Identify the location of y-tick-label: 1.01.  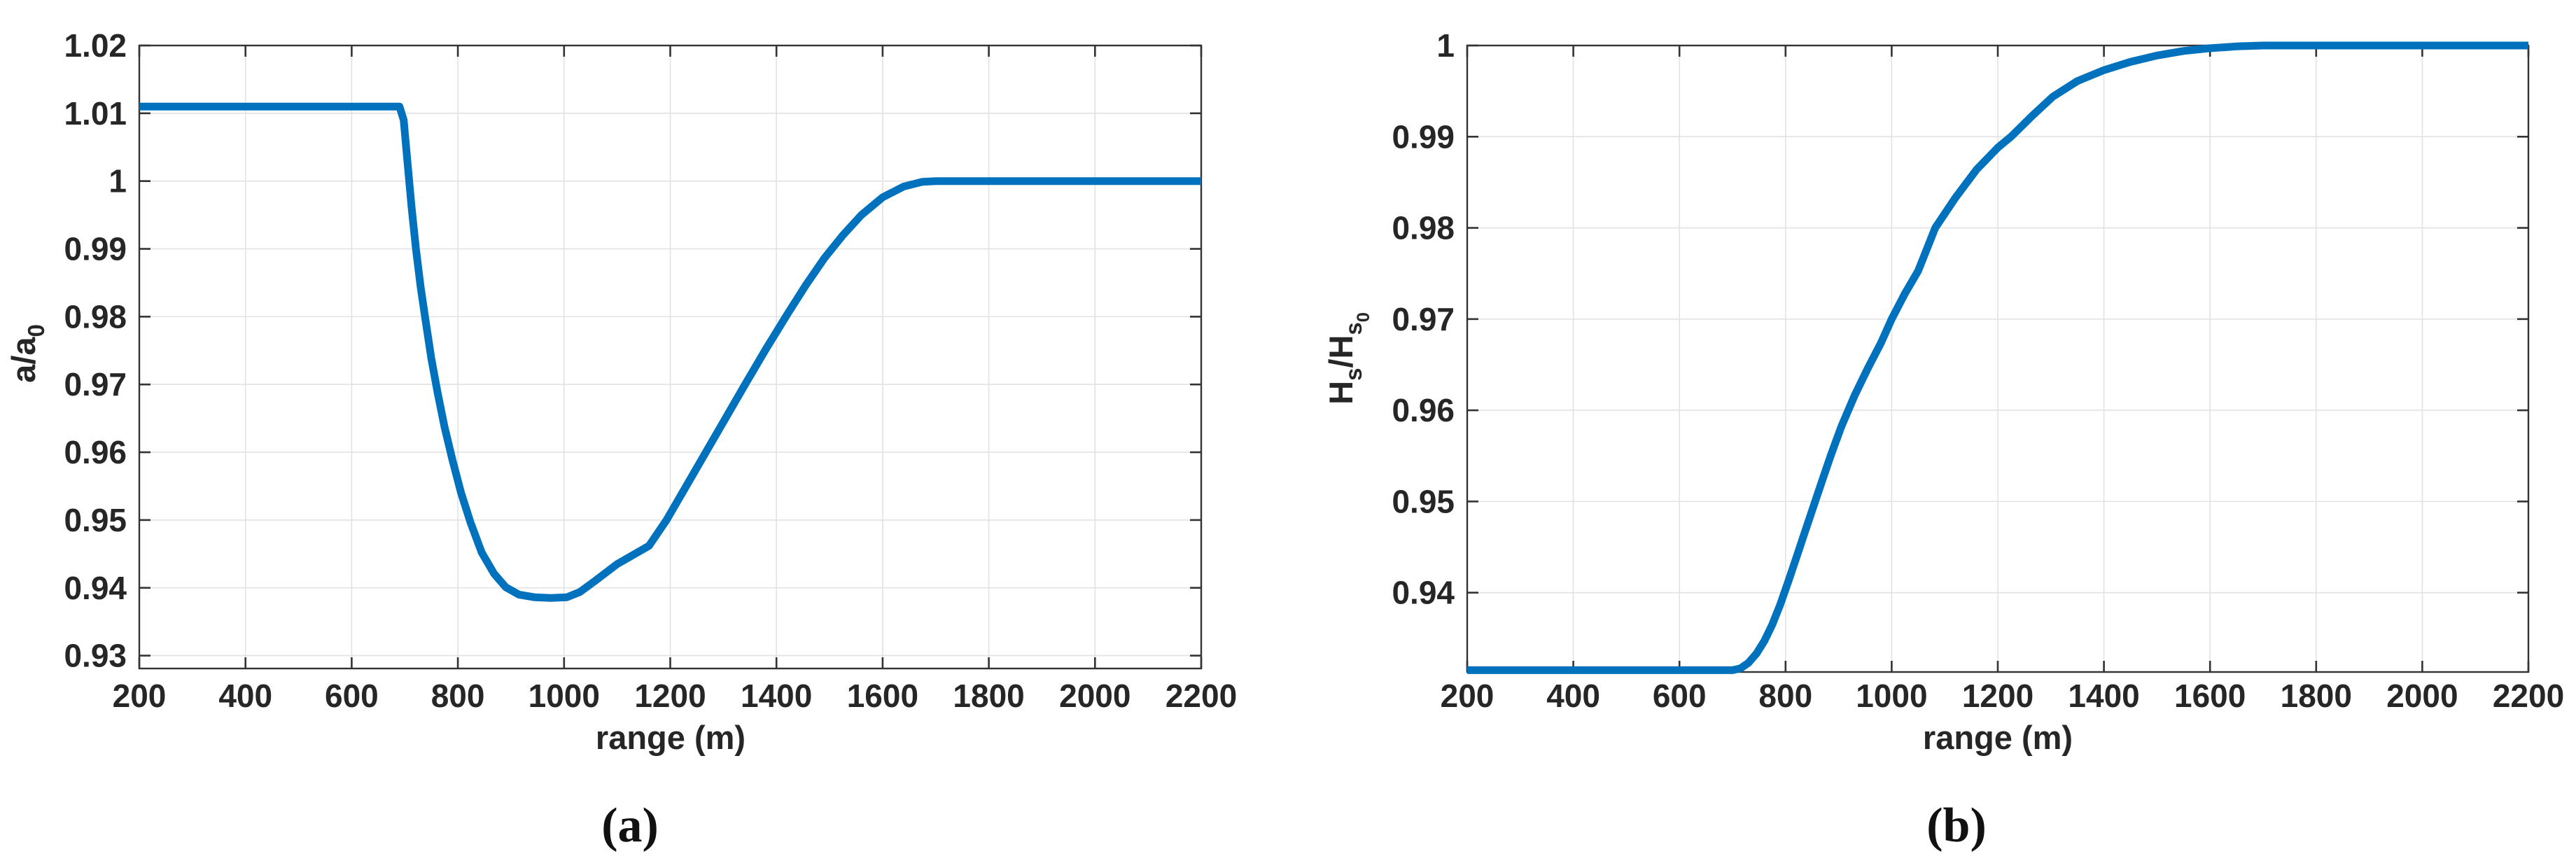
(95, 113).